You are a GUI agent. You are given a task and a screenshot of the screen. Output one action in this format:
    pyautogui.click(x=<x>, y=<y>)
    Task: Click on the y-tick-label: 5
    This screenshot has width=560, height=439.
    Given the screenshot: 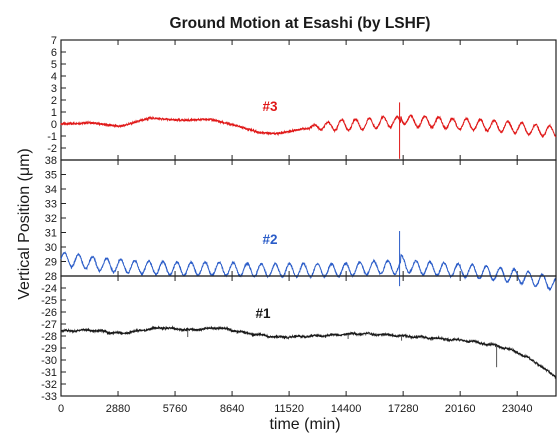 What is the action you would take?
    pyautogui.click(x=54, y=65)
    